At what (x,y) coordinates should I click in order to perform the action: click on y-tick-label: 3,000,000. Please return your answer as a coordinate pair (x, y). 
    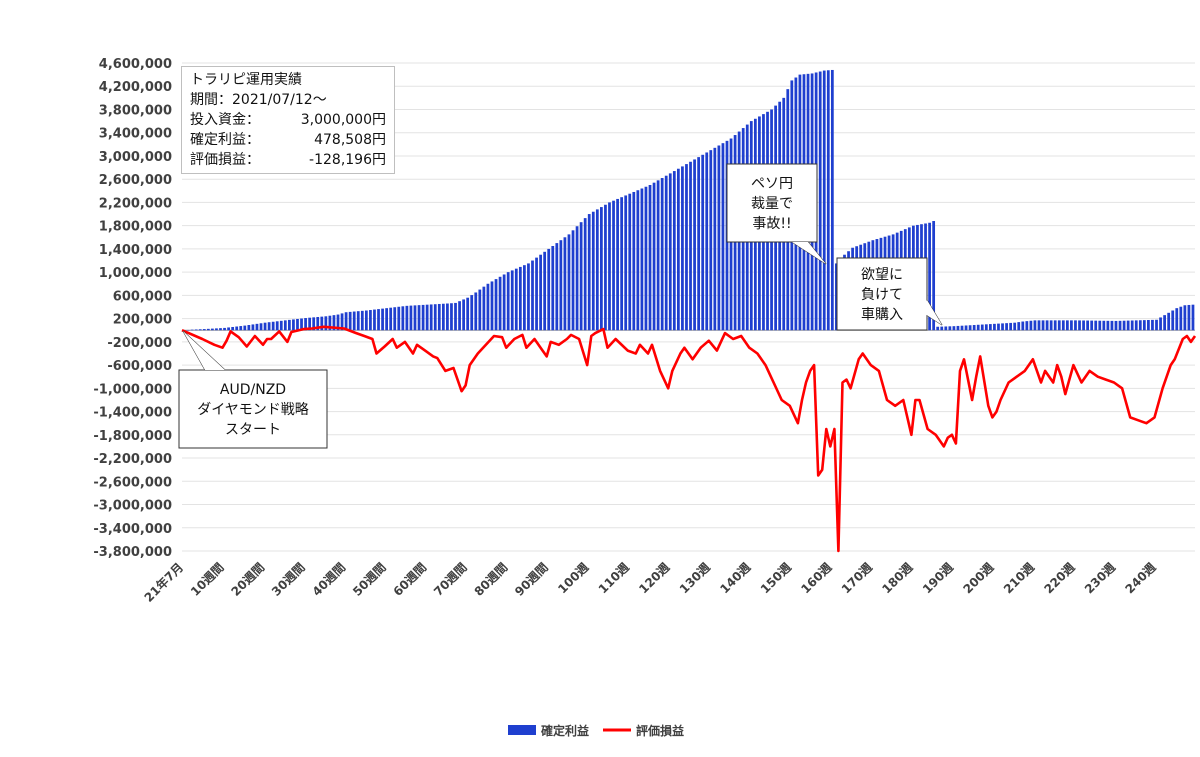
    Looking at the image, I should click on (135, 157).